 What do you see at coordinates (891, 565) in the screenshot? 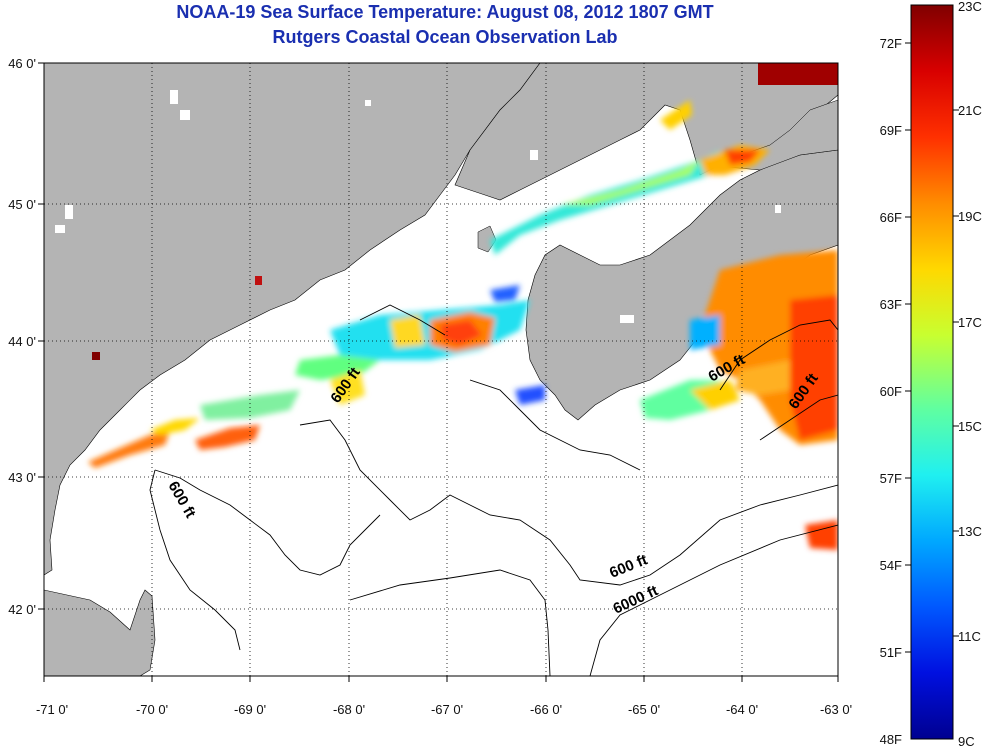
I see `colorbar-f-label: 54F` at bounding box center [891, 565].